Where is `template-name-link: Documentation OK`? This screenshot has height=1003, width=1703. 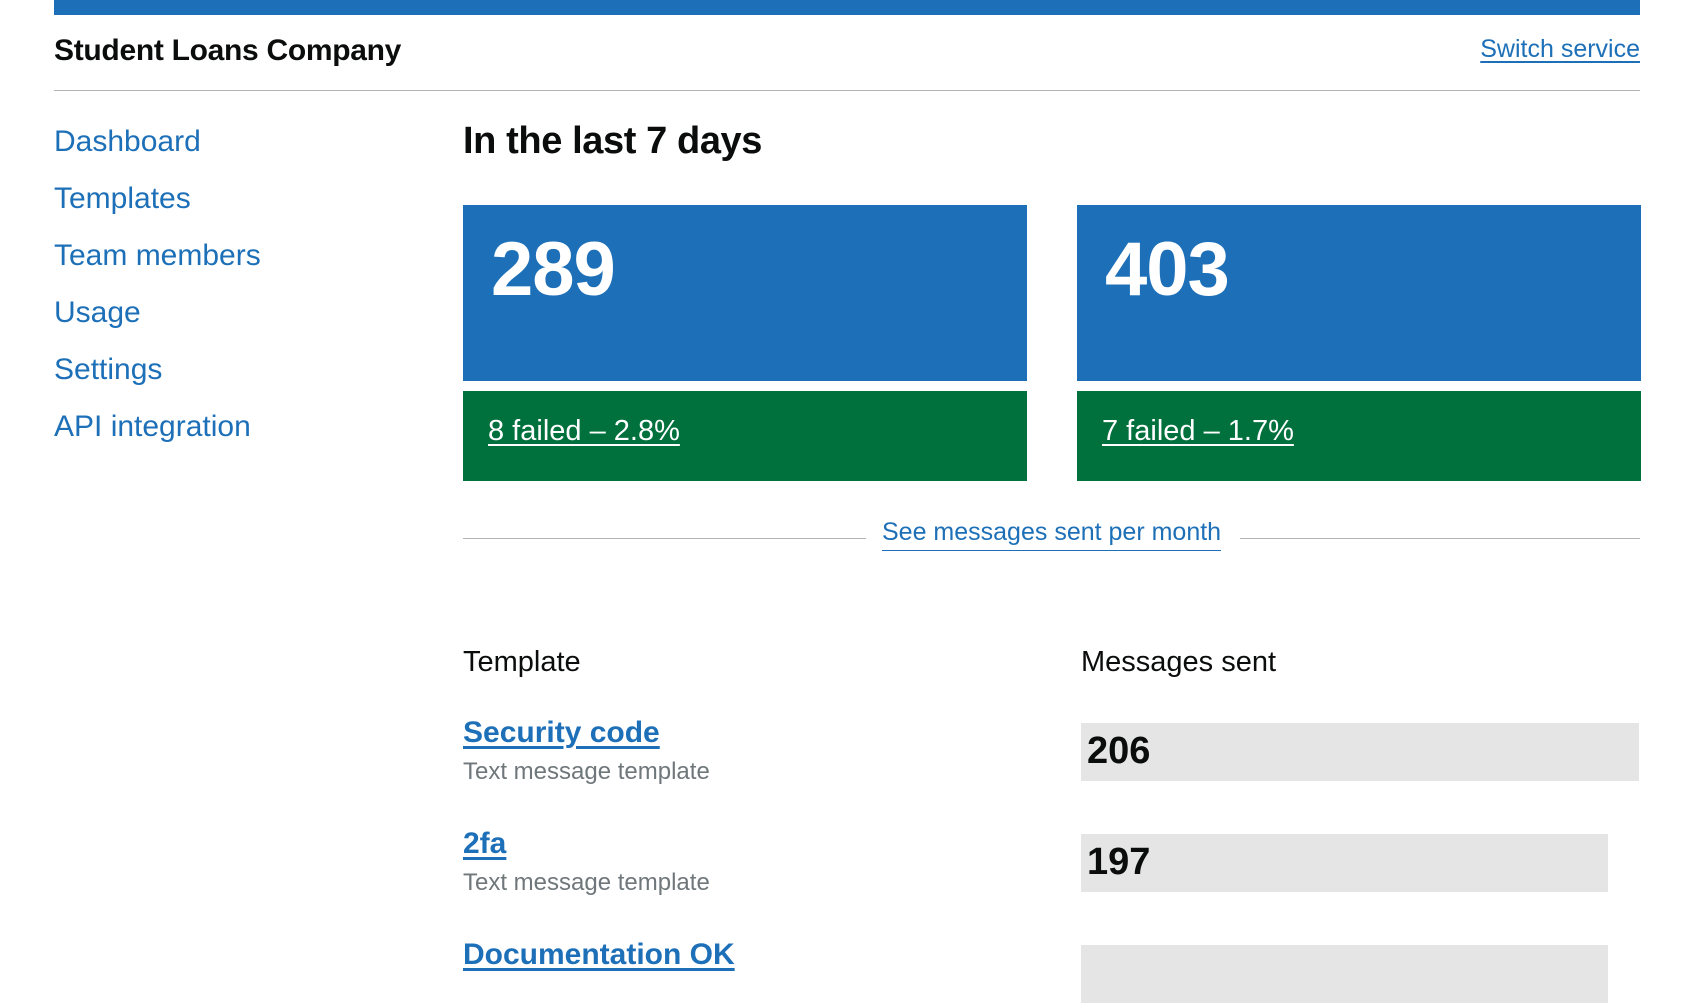
template-name-link: Documentation OK is located at coordinates (599, 954).